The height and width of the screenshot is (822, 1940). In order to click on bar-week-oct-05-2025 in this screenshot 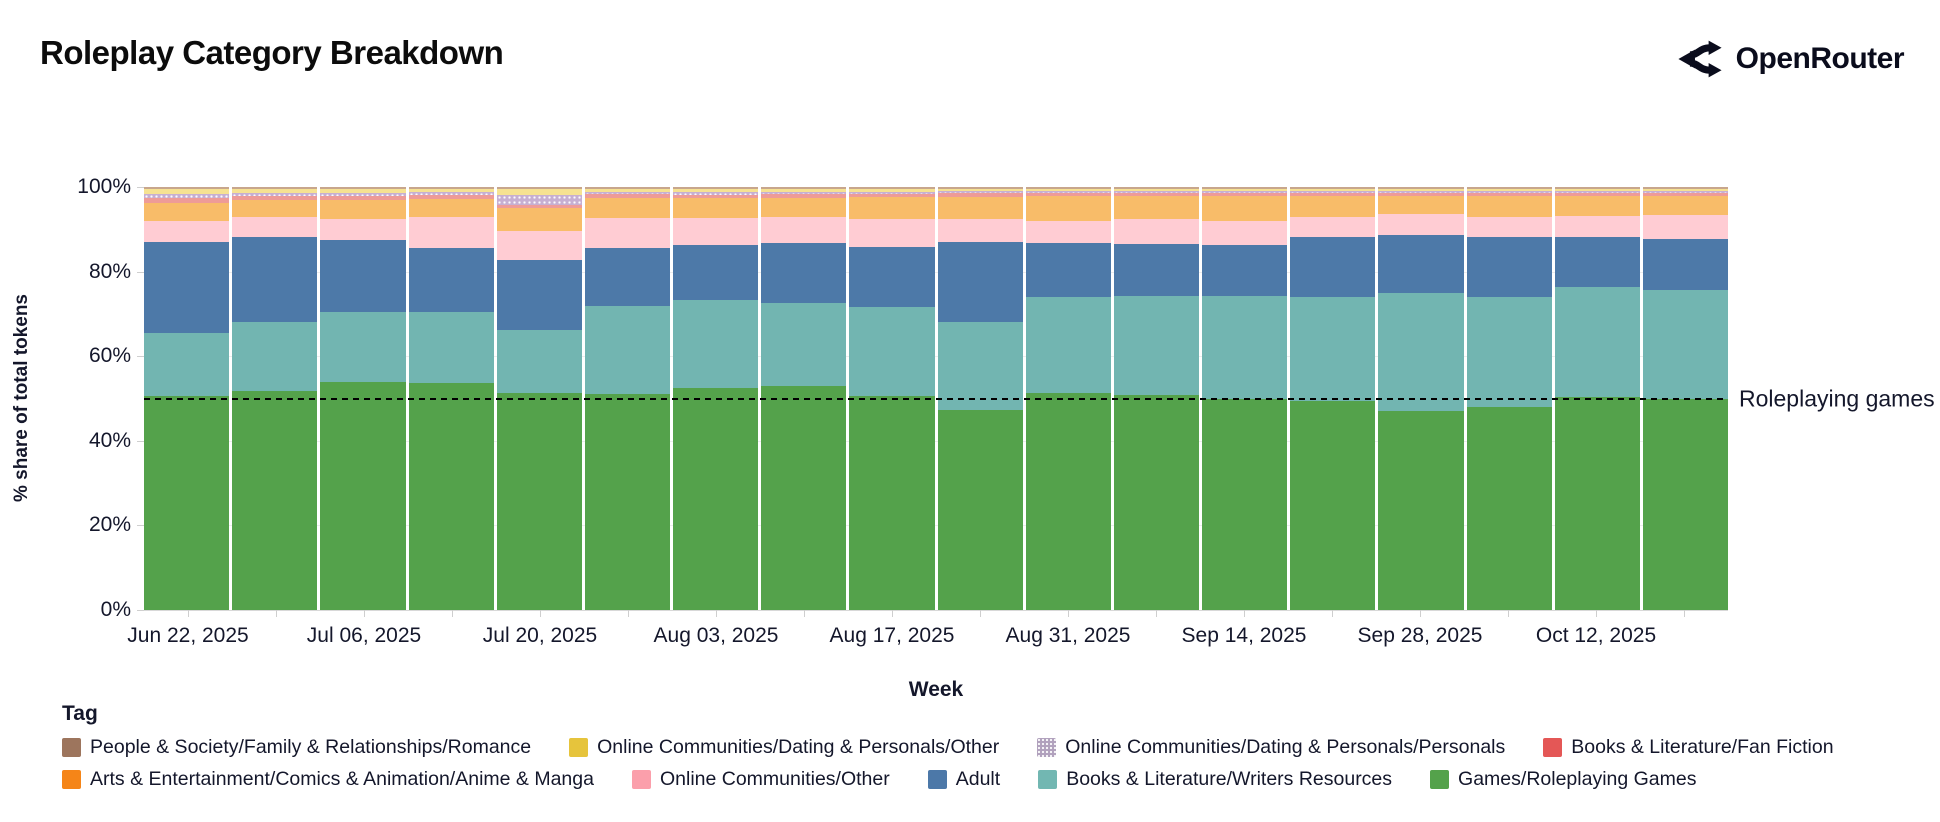, I will do `click(1509, 398)`.